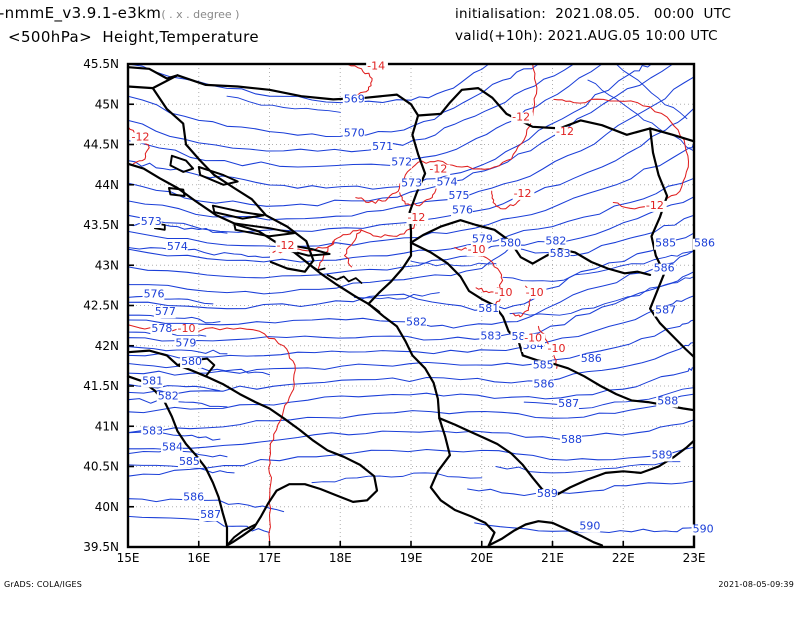 This screenshot has height=618, width=800. Describe the element at coordinates (593, 14) in the screenshot. I see `initialisation-time-label: initialisation: 2021.08.05. 00:00 UTC` at that location.